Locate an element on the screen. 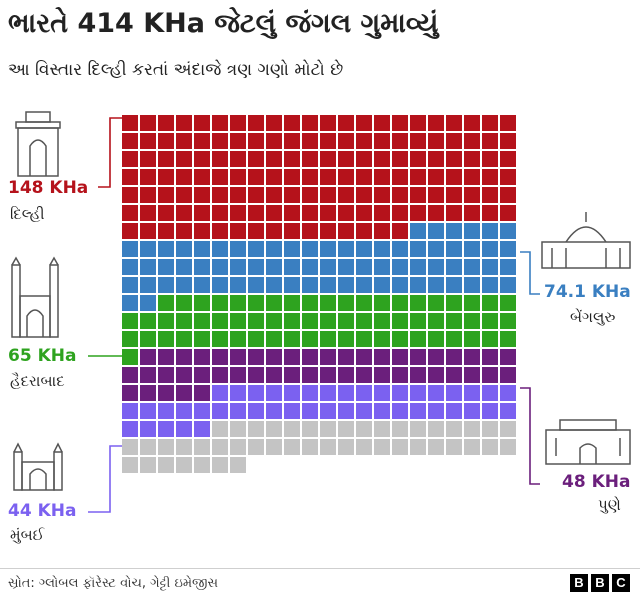 The width and height of the screenshot is (640, 605). mumbai-city-label: મુંબઈ is located at coordinates (27, 535).